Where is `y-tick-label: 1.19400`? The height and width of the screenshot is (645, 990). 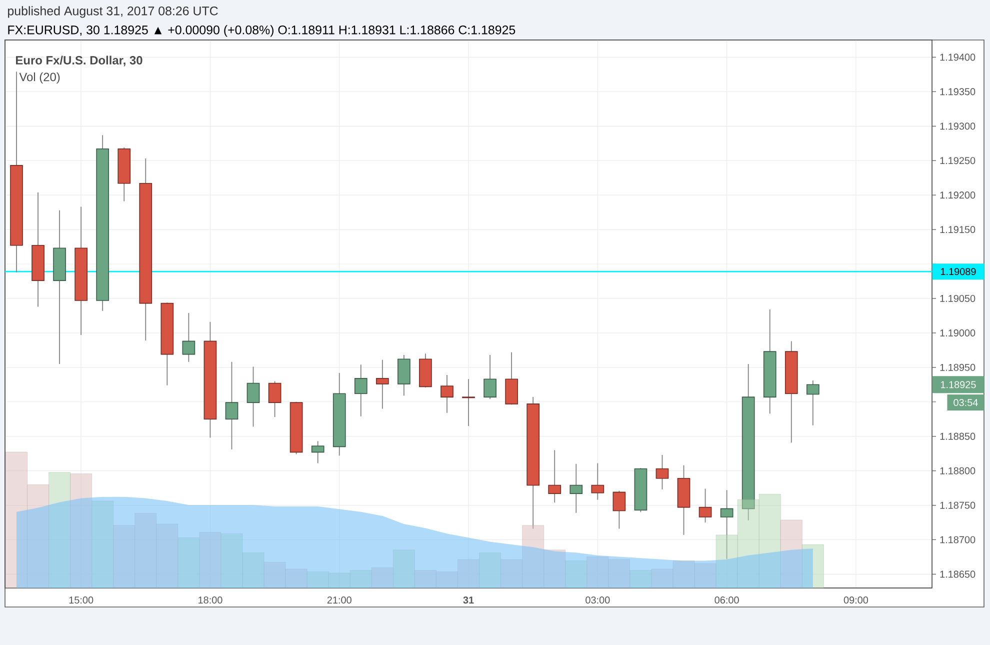 y-tick-label: 1.19400 is located at coordinates (958, 57).